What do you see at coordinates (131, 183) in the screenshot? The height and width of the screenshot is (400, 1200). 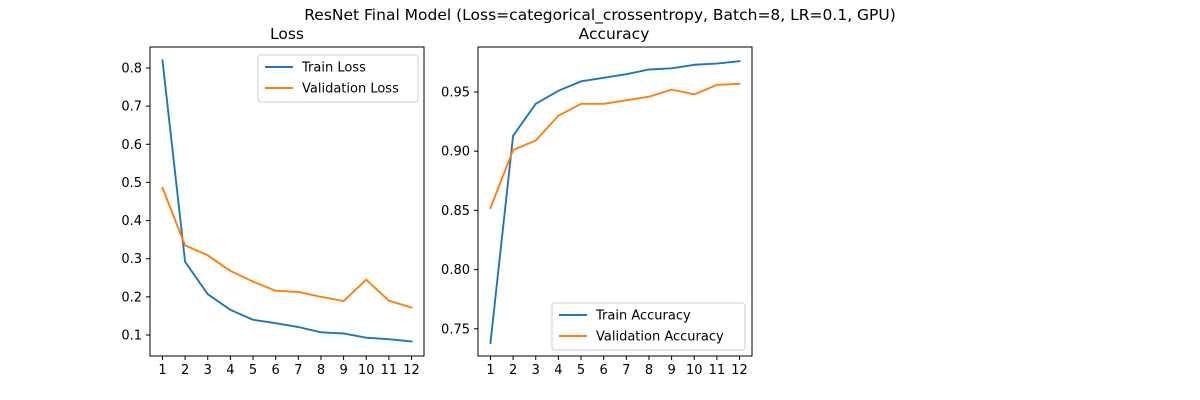 I see `loss-y-tick-label: 0.5` at bounding box center [131, 183].